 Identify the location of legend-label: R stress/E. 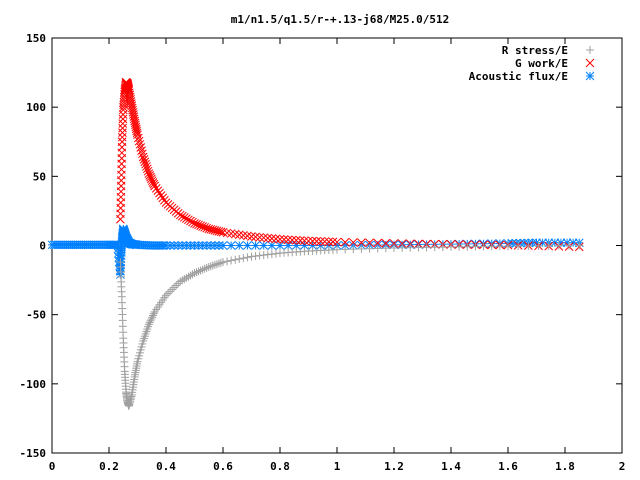
(535, 50).